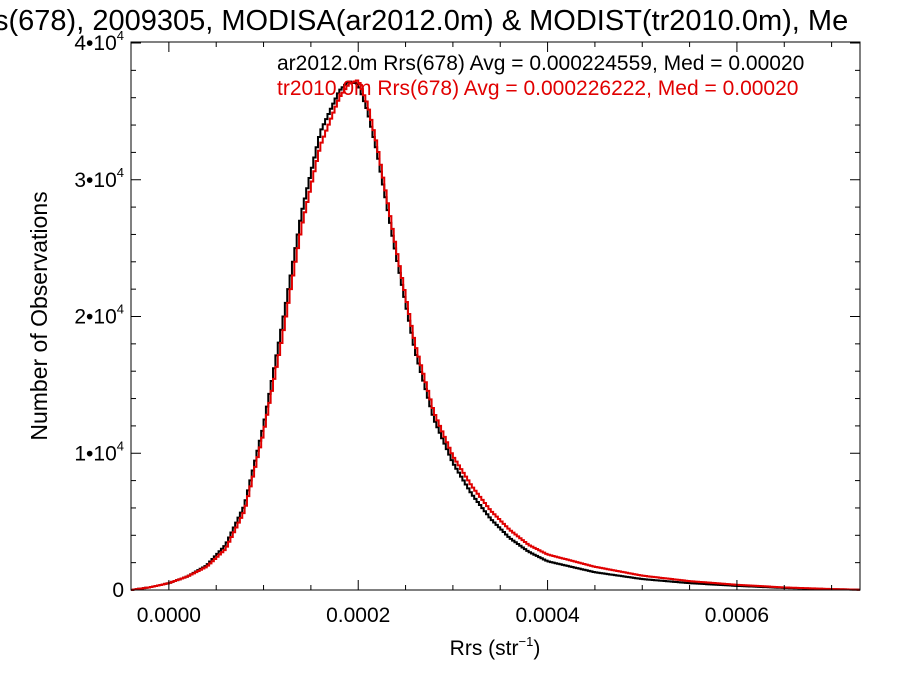 This screenshot has height=675, width=900. I want to click on y-tick-label-base: 1•10, so click(95, 453).